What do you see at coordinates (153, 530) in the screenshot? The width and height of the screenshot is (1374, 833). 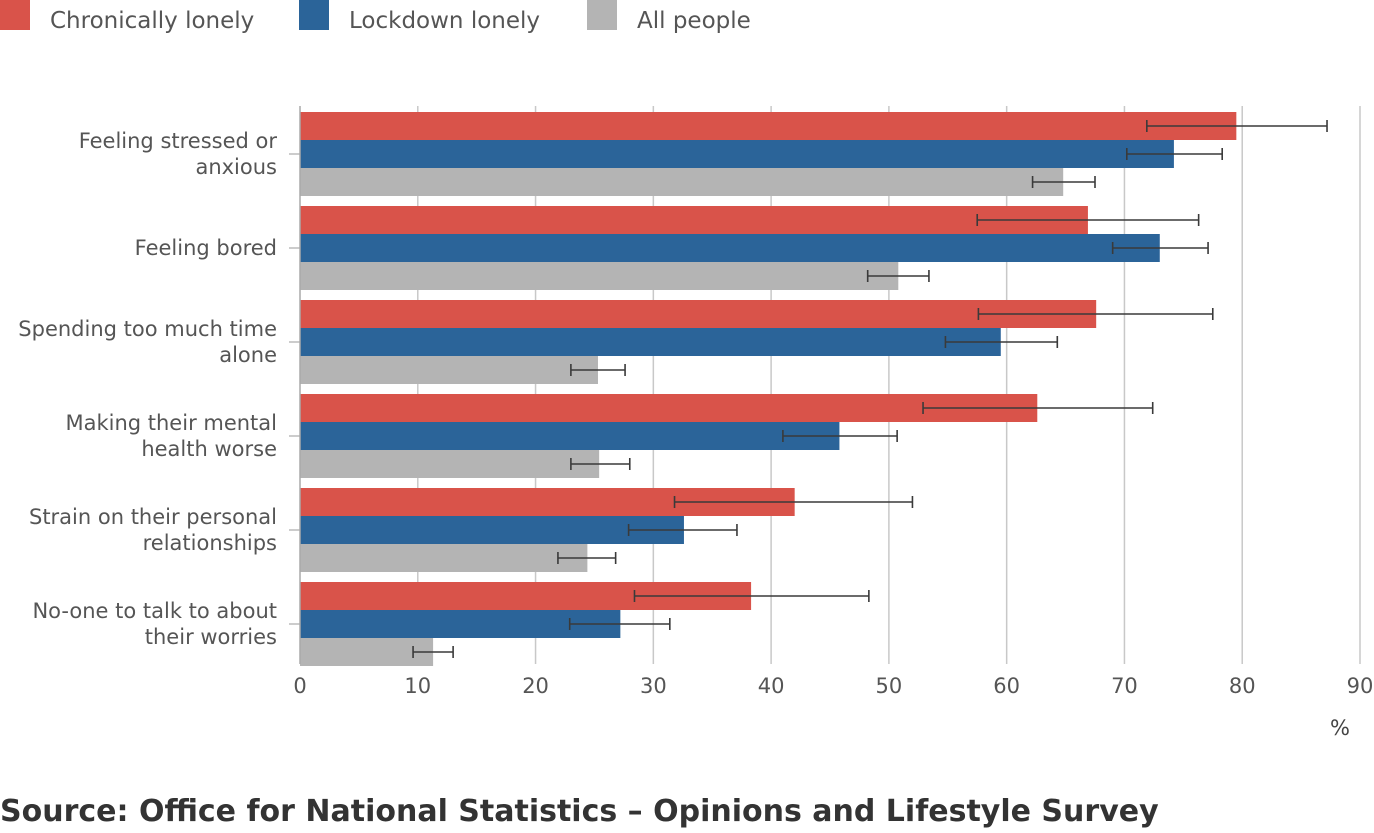 I see `category-label: Strain on their personal relationships` at bounding box center [153, 530].